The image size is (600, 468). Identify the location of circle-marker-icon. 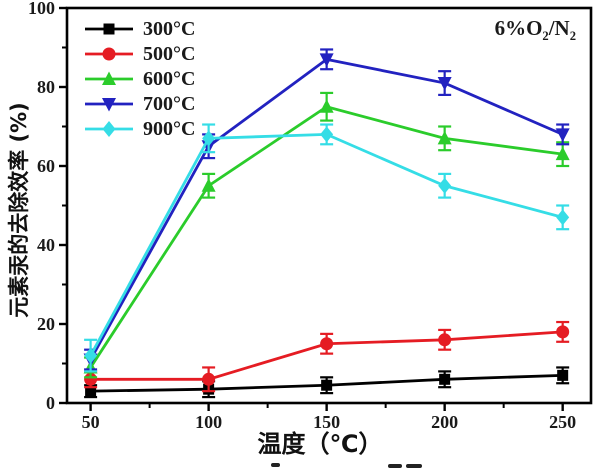
(109, 54).